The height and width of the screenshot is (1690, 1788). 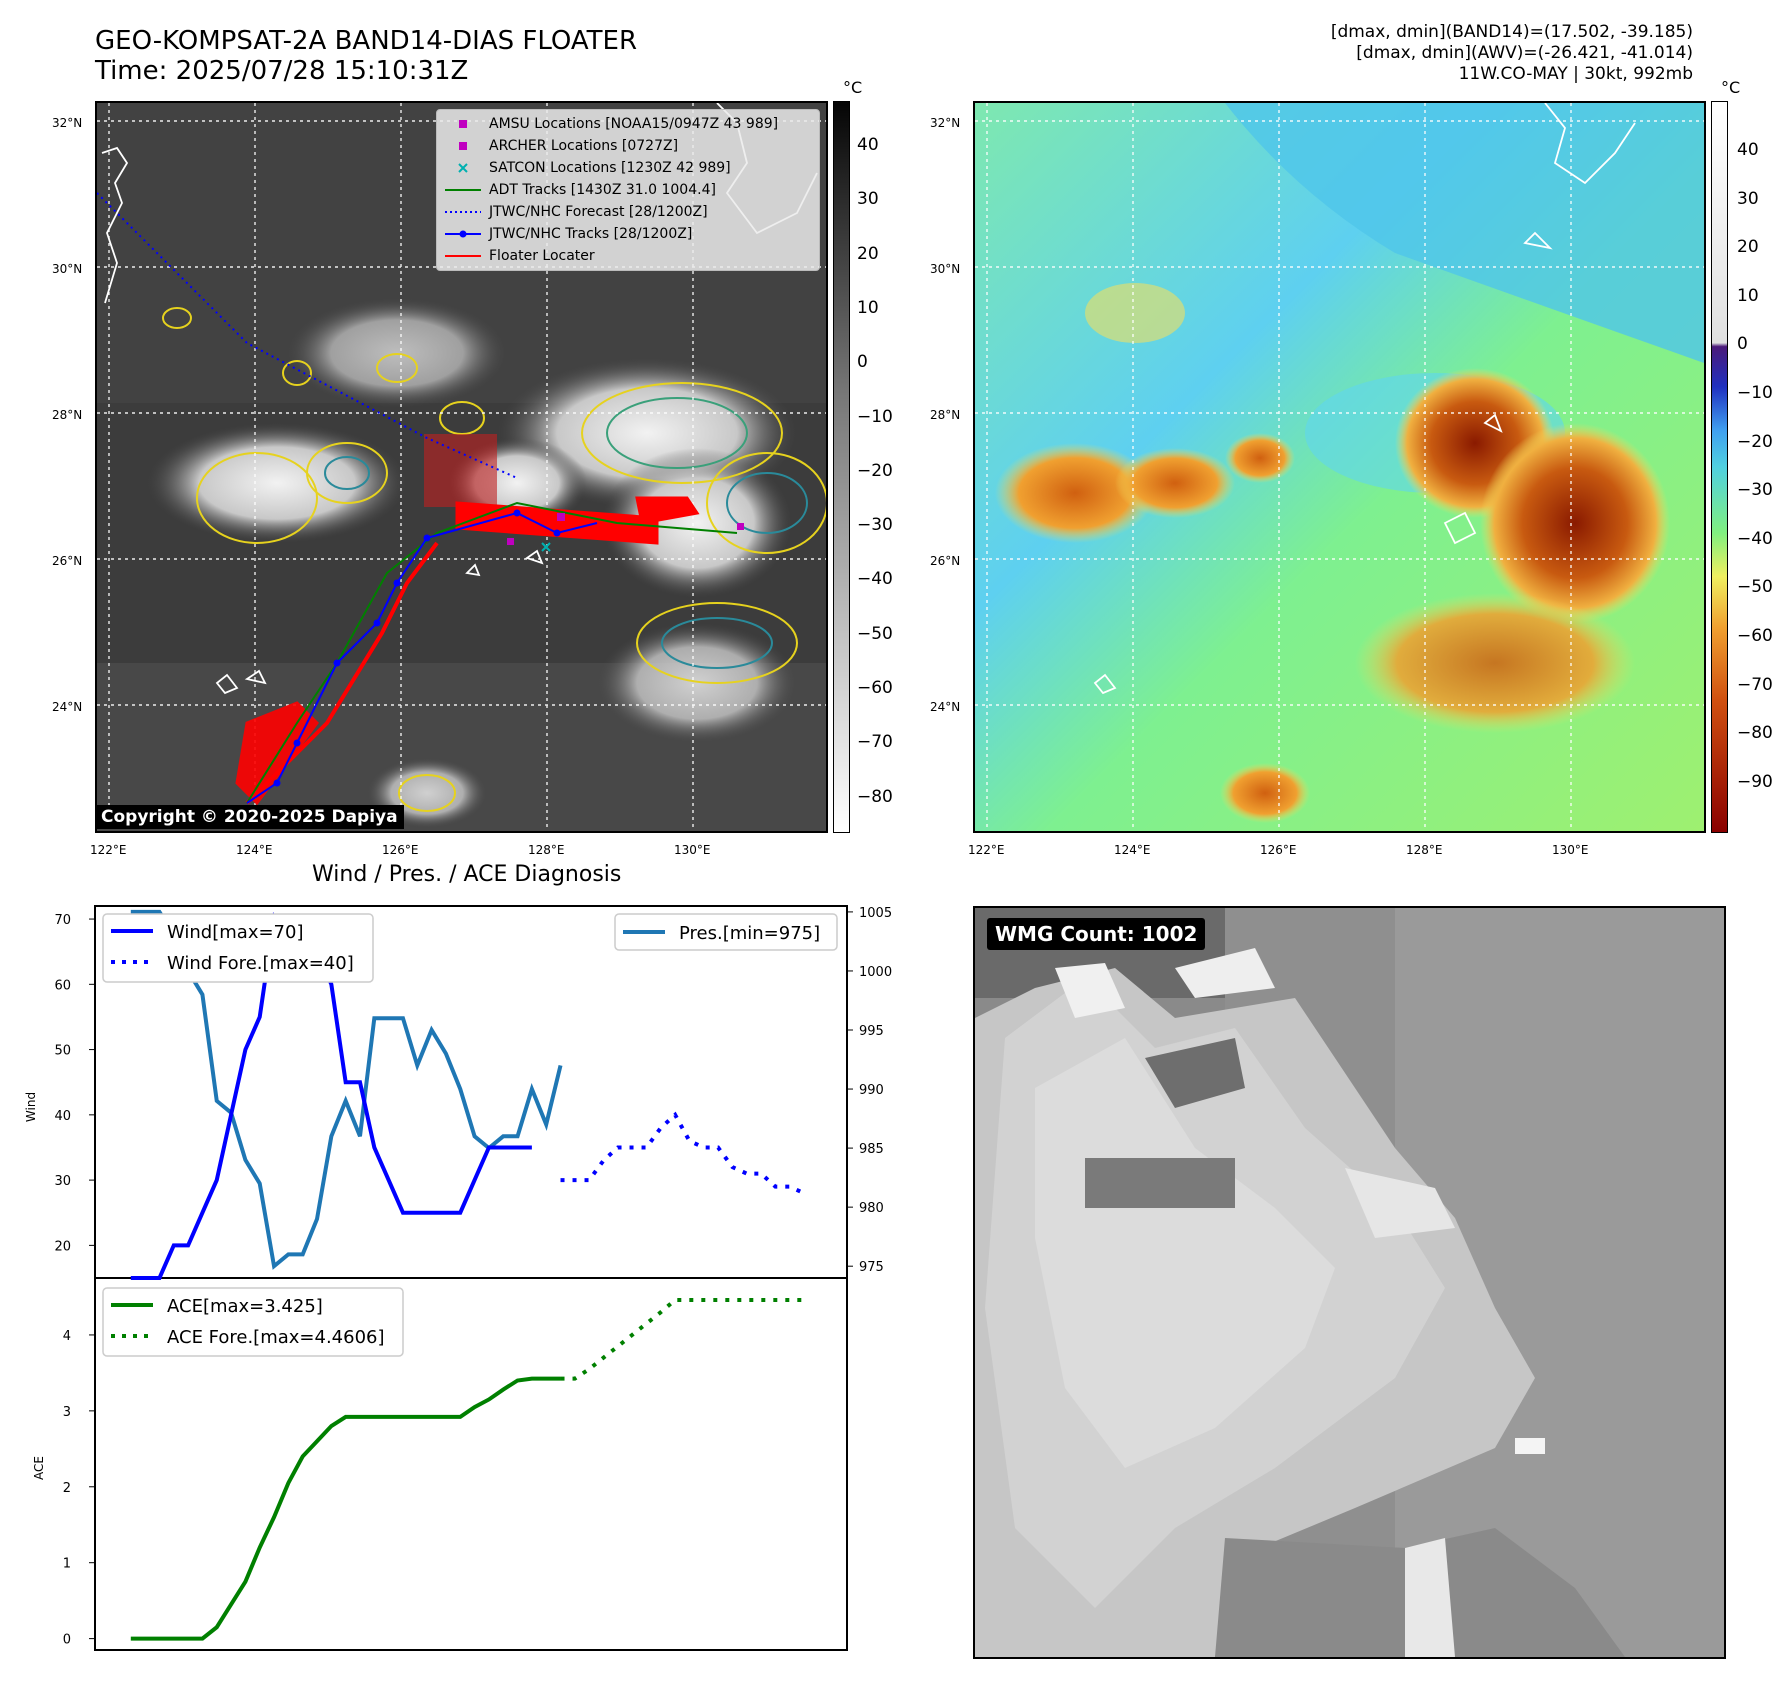 I want to click on legend-entry: AMSU Locations [NOAA15/0947Z 43 989], so click(x=628, y=124).